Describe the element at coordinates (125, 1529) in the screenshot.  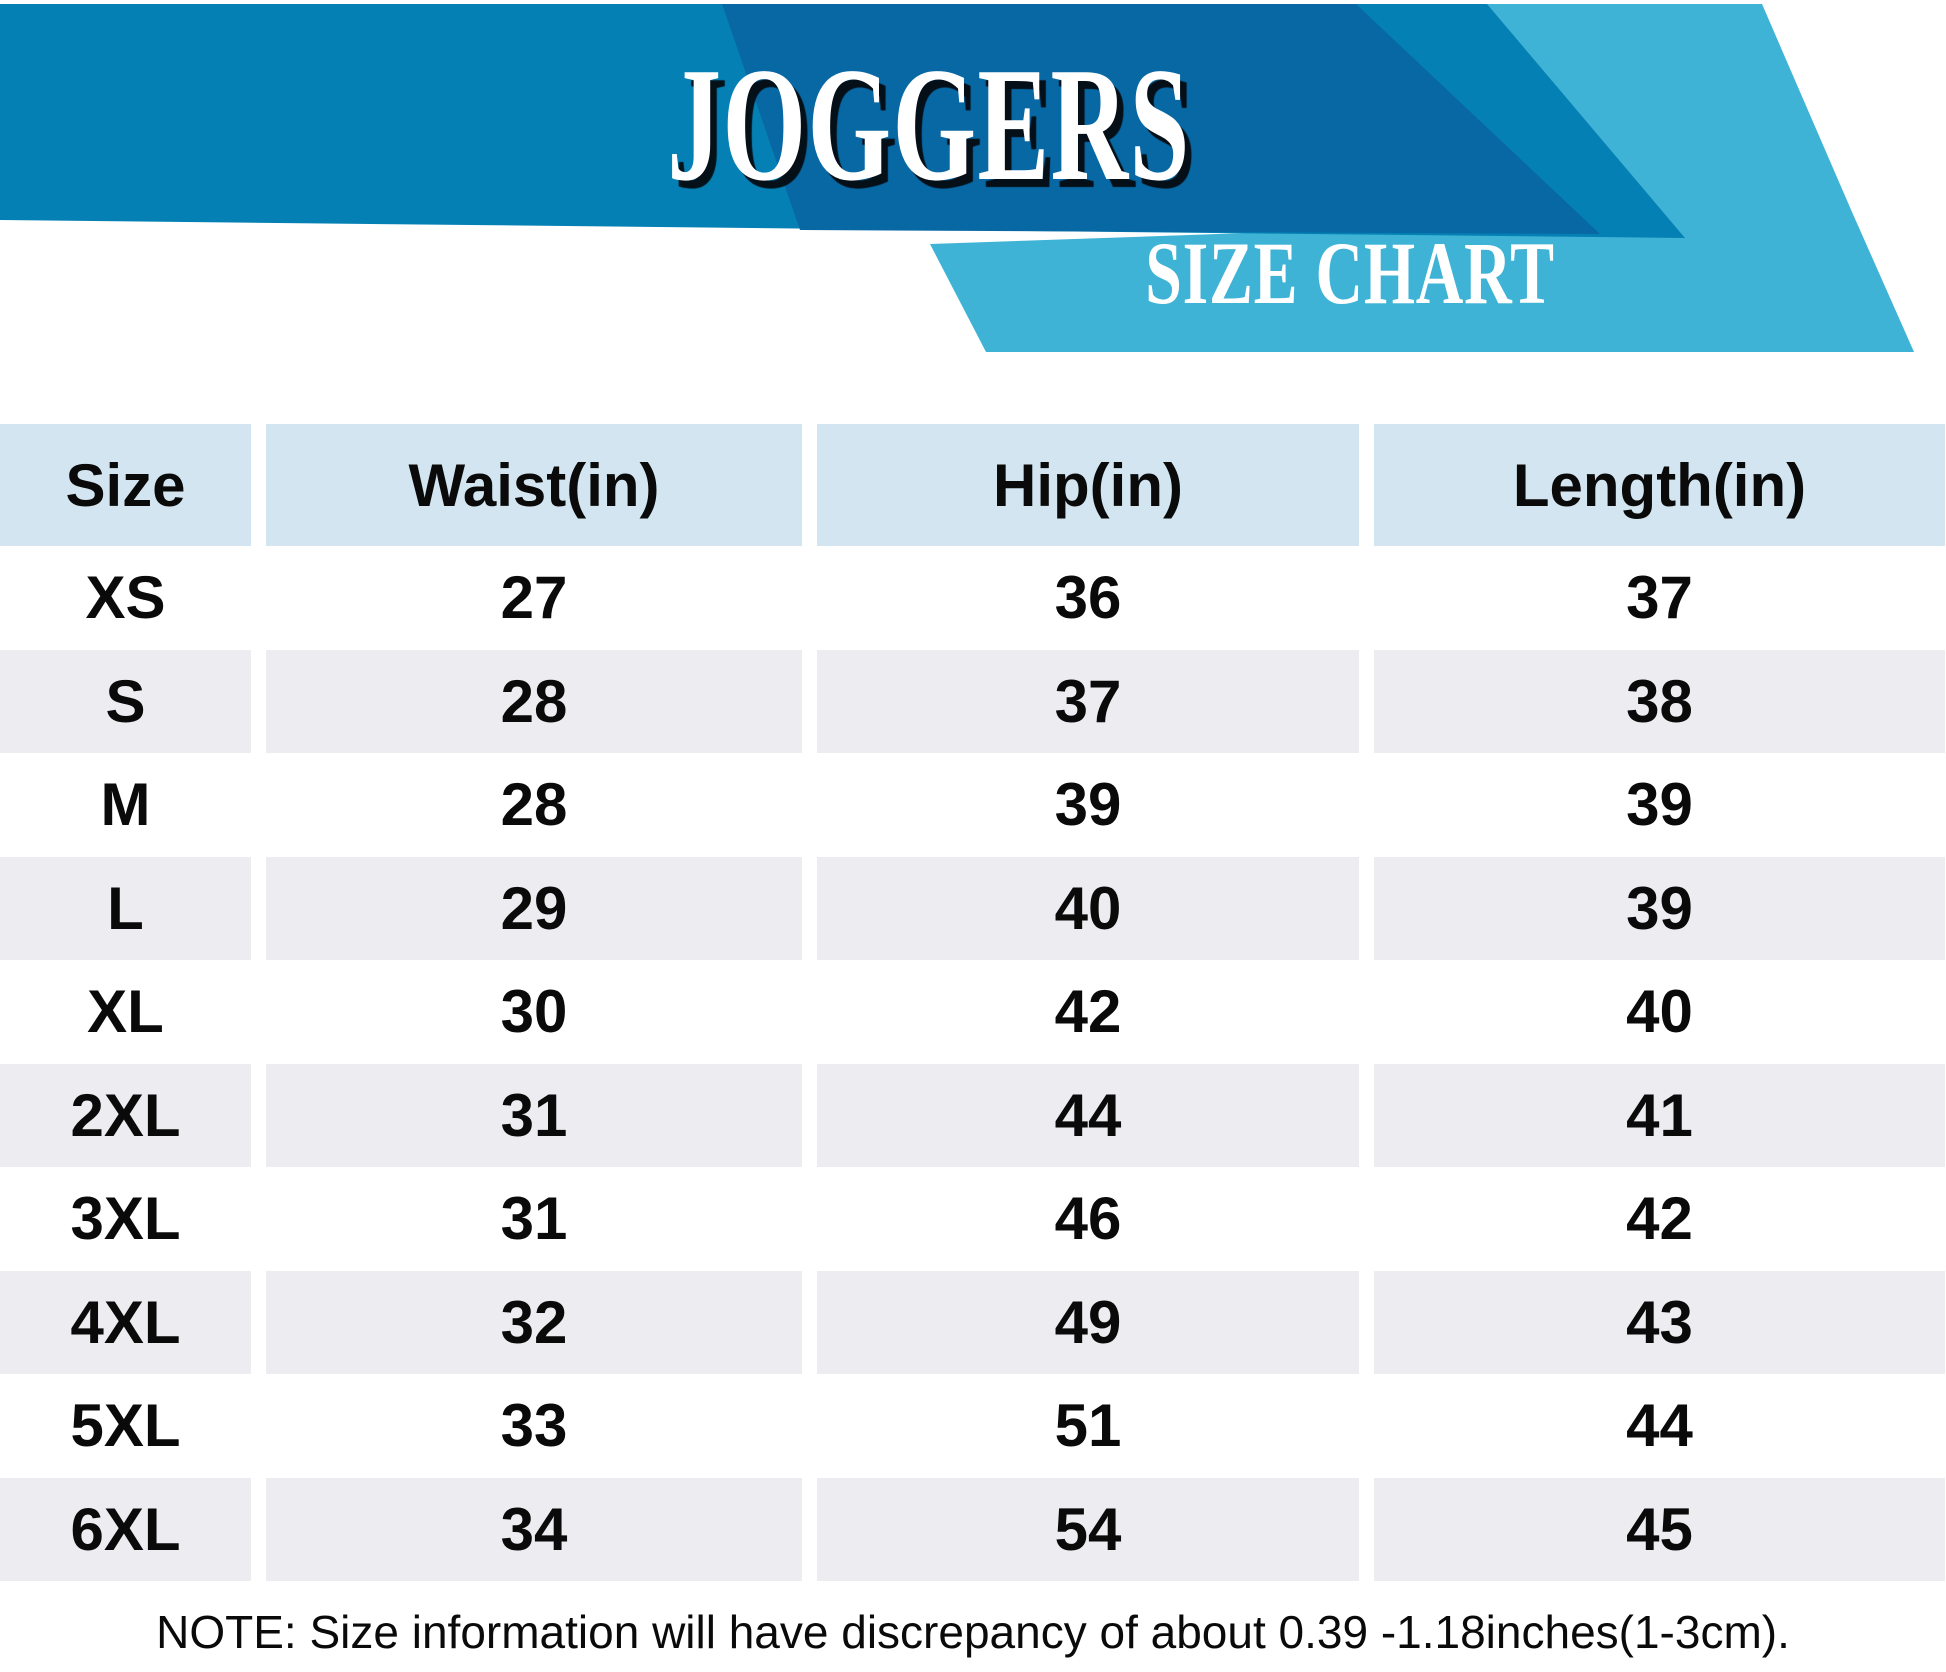
I see `size-cell: 6XL` at that location.